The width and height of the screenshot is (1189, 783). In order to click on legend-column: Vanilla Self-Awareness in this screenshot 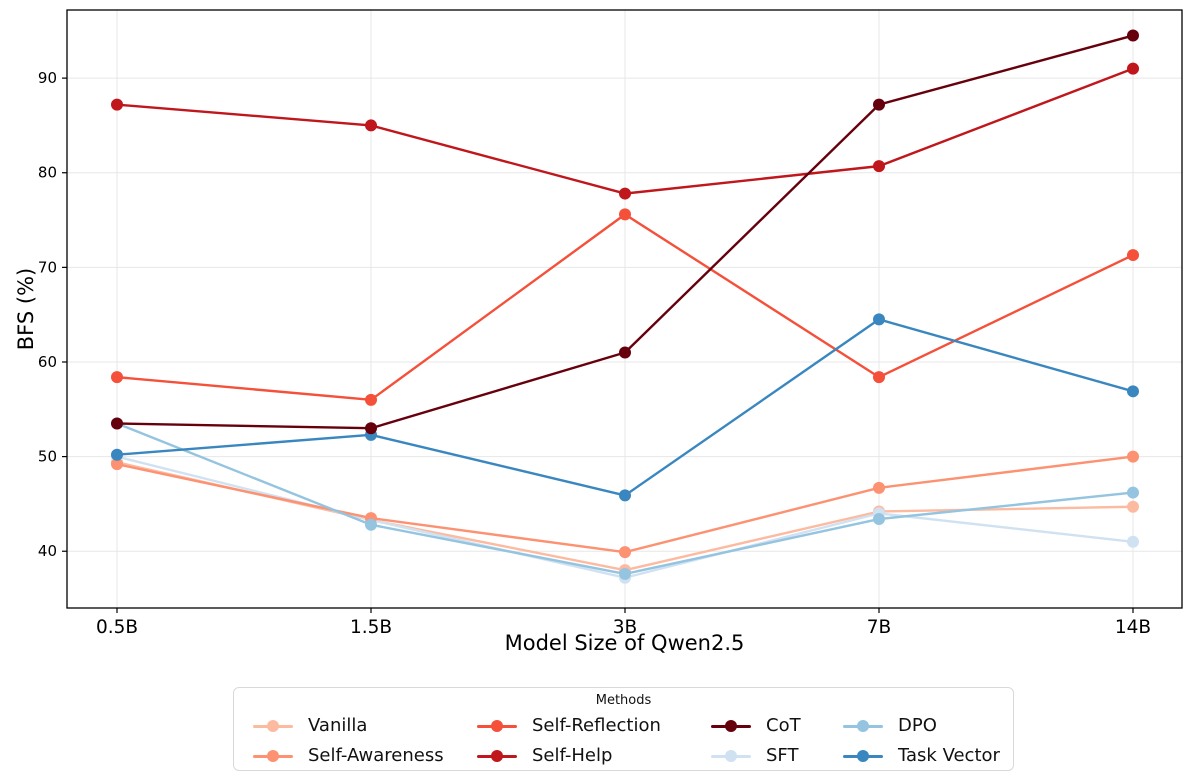, I will do `click(348, 740)`.